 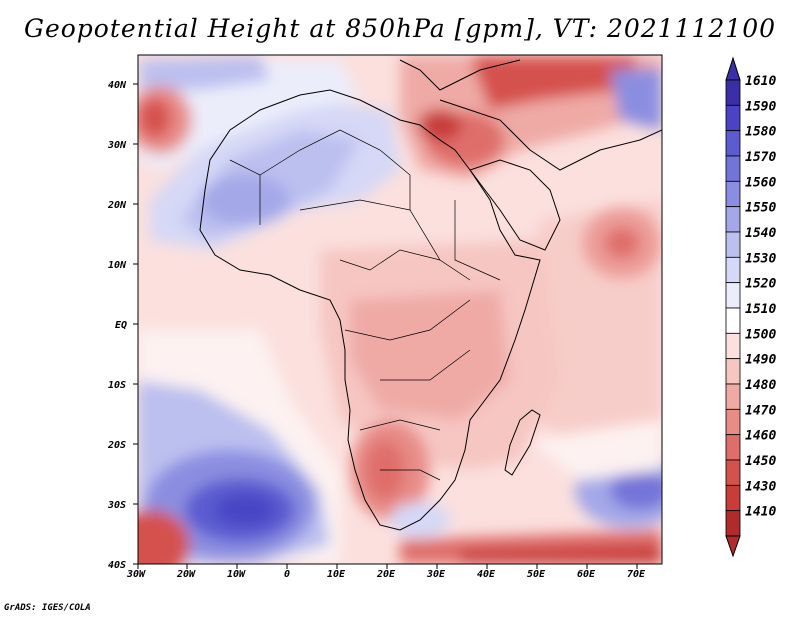 I want to click on colorbar-label: 1430, so click(x=760, y=486).